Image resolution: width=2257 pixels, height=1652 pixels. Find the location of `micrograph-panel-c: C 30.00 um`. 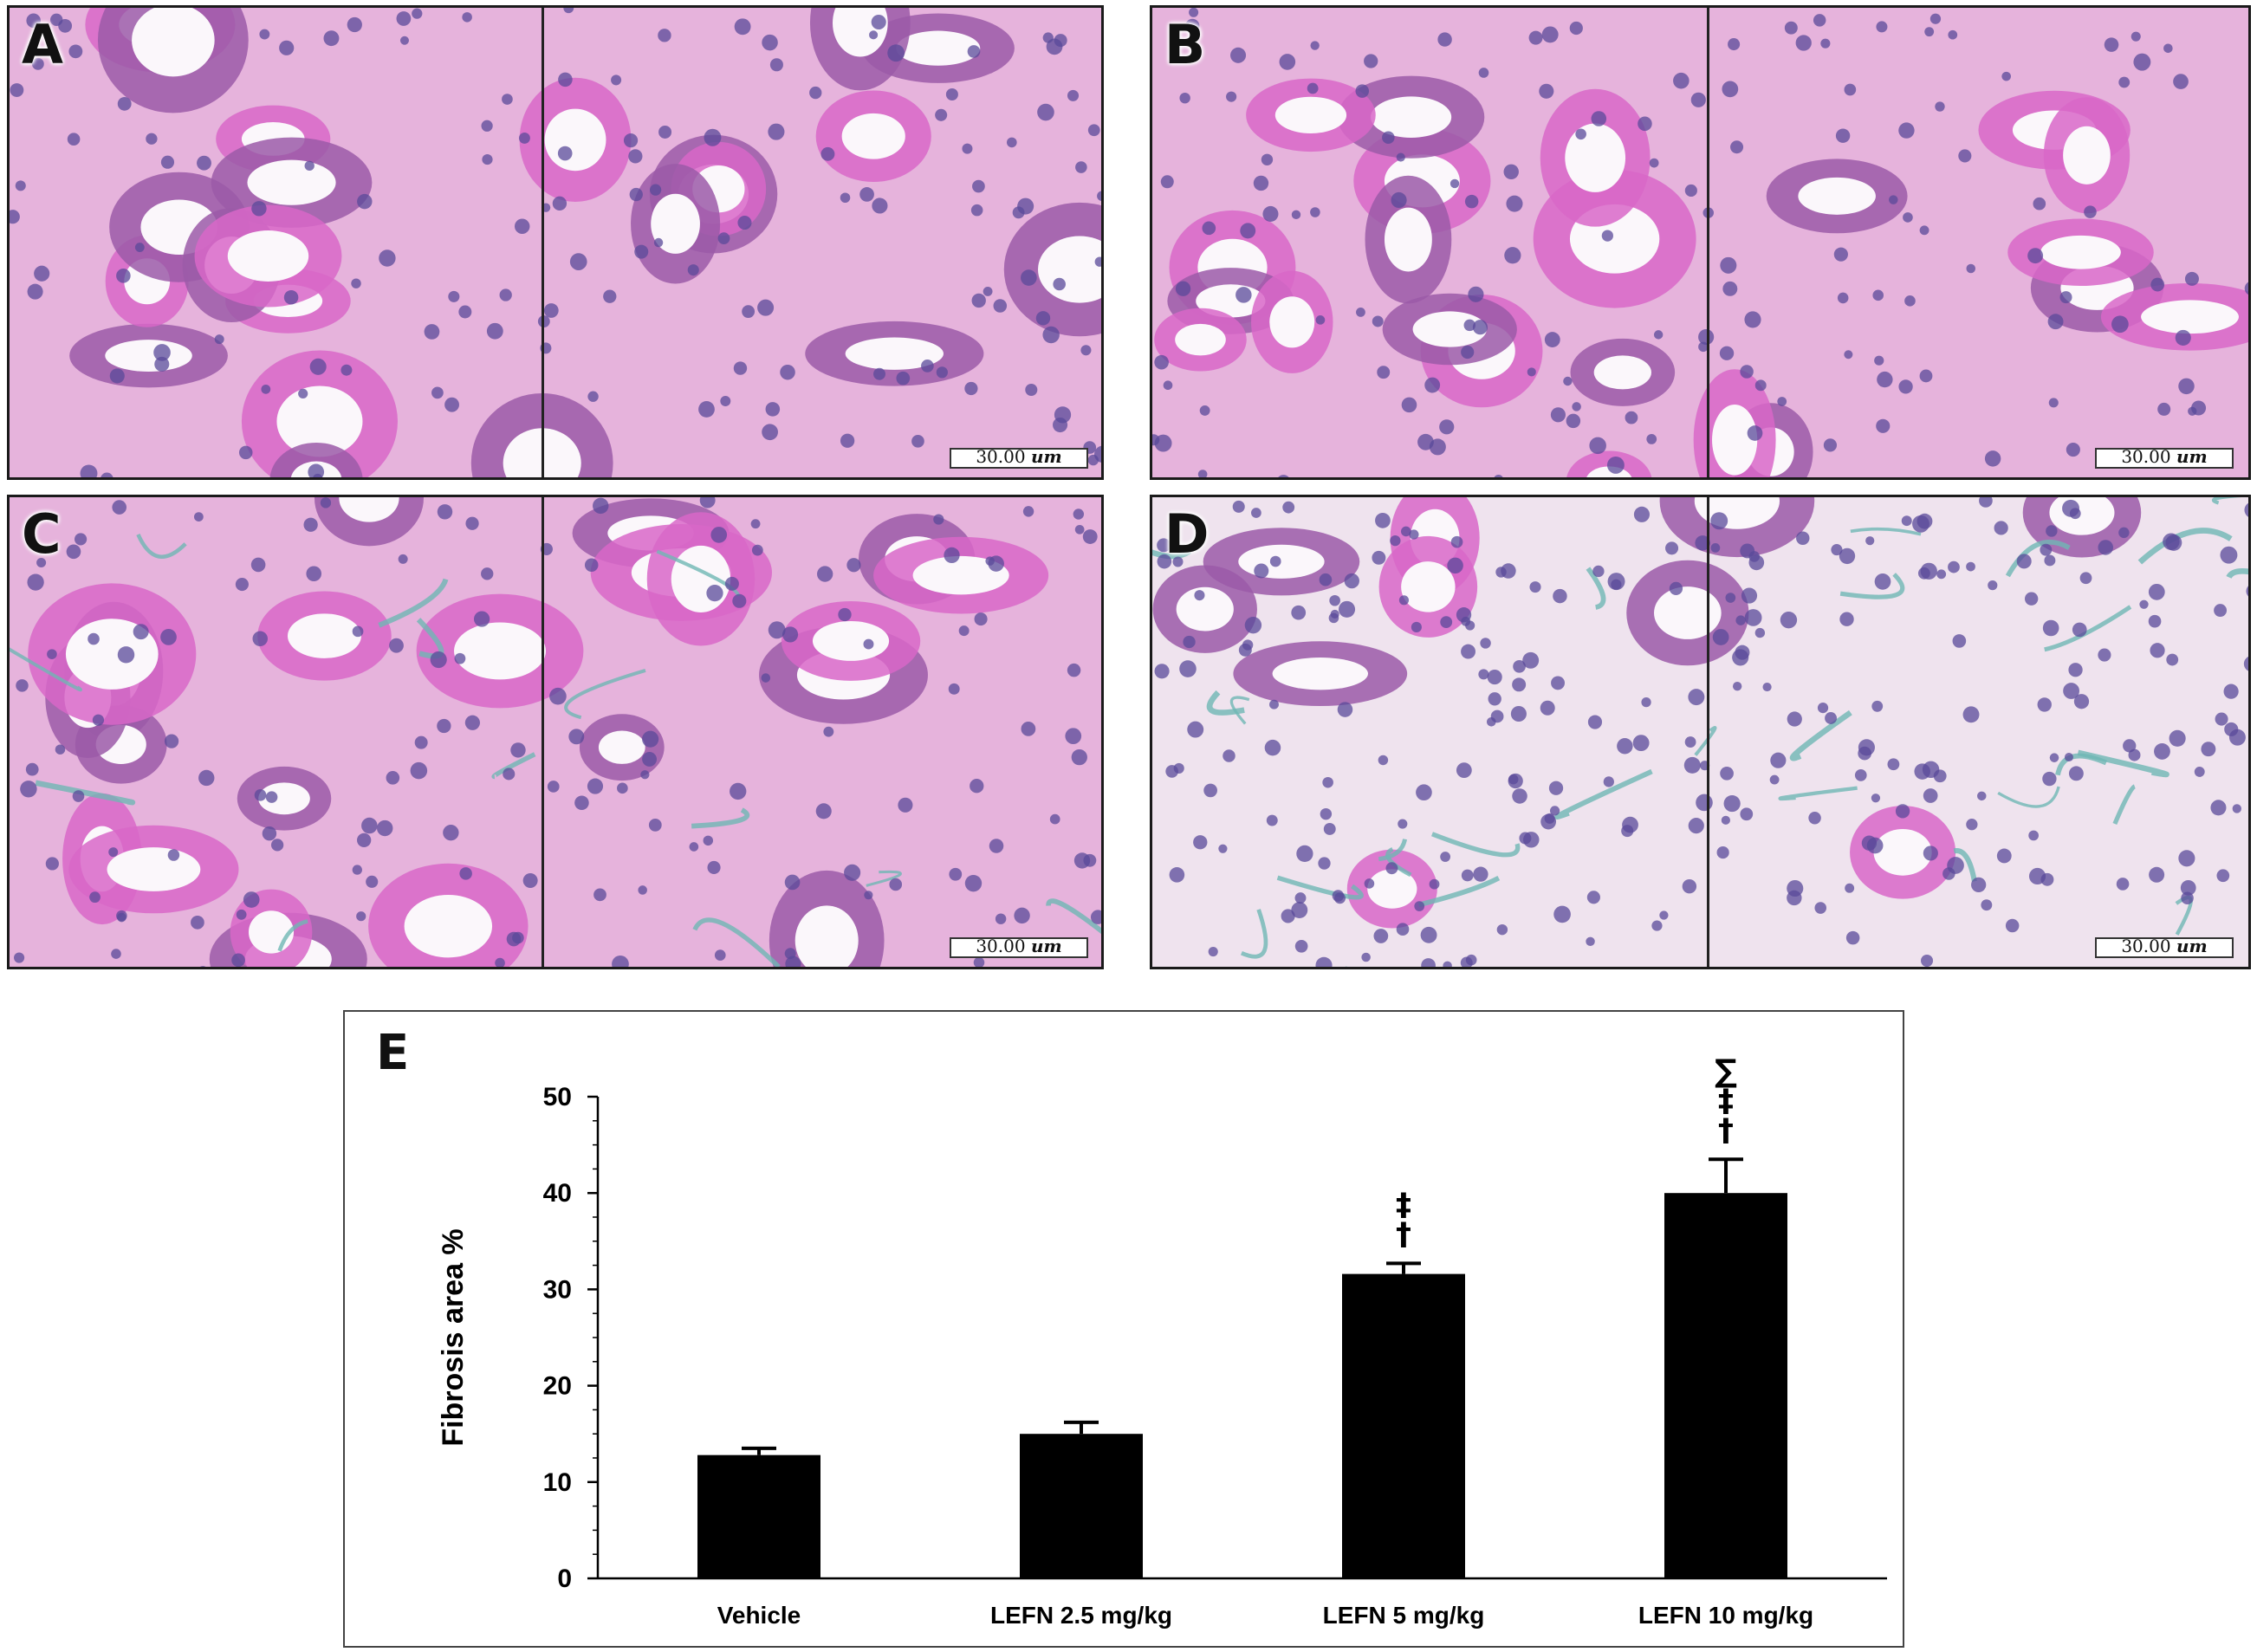

micrograph-panel-c: C 30.00 um is located at coordinates (555, 732).